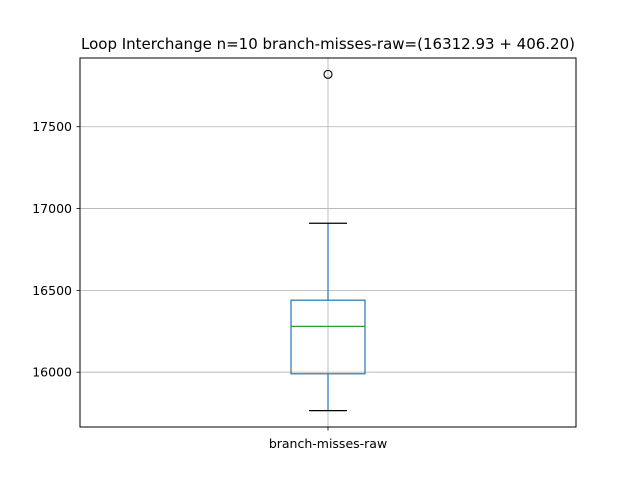 The width and height of the screenshot is (640, 480). What do you see at coordinates (52, 208) in the screenshot?
I see `y-tick-label: 17000` at bounding box center [52, 208].